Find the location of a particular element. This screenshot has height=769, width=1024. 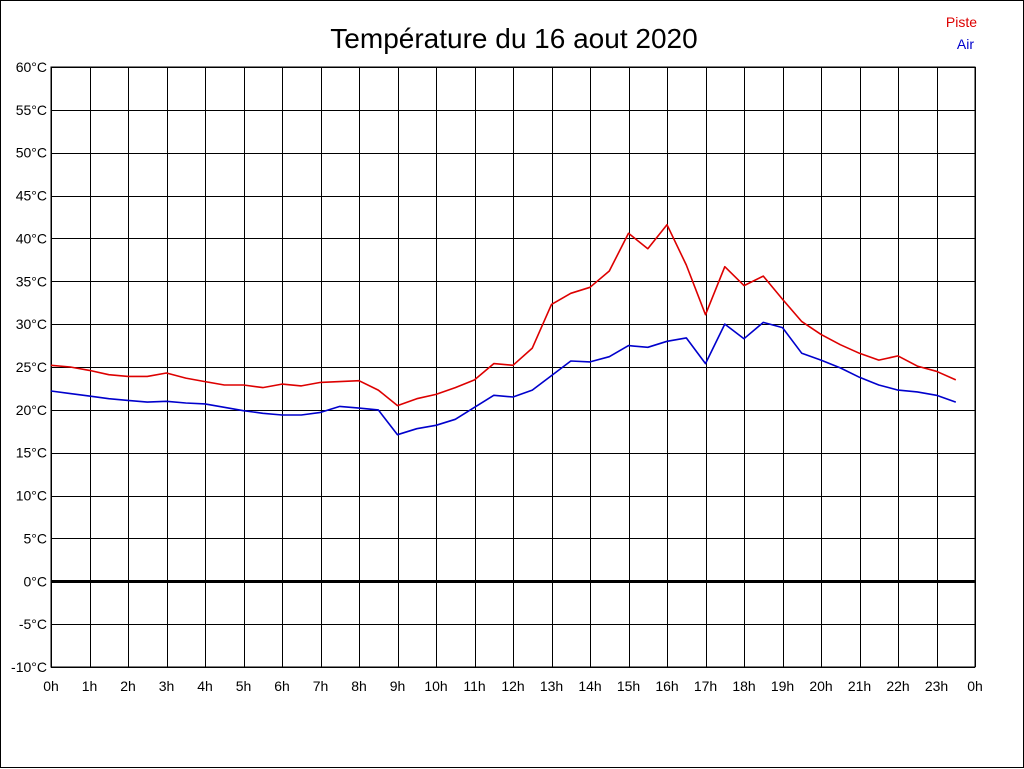

y-tick-label: 5°C is located at coordinates (36, 538).